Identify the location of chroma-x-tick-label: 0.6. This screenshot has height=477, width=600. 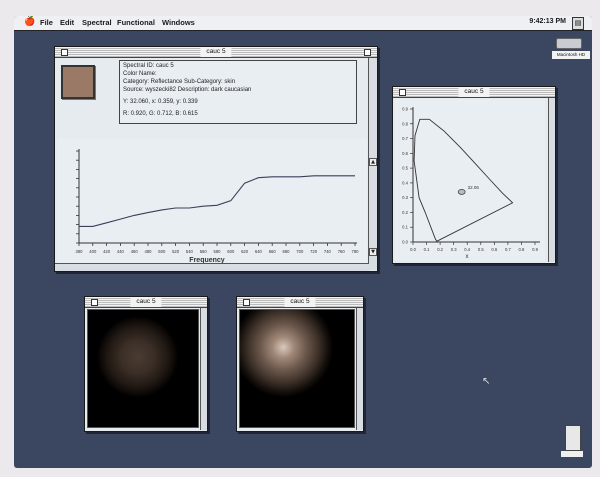
(494, 249).